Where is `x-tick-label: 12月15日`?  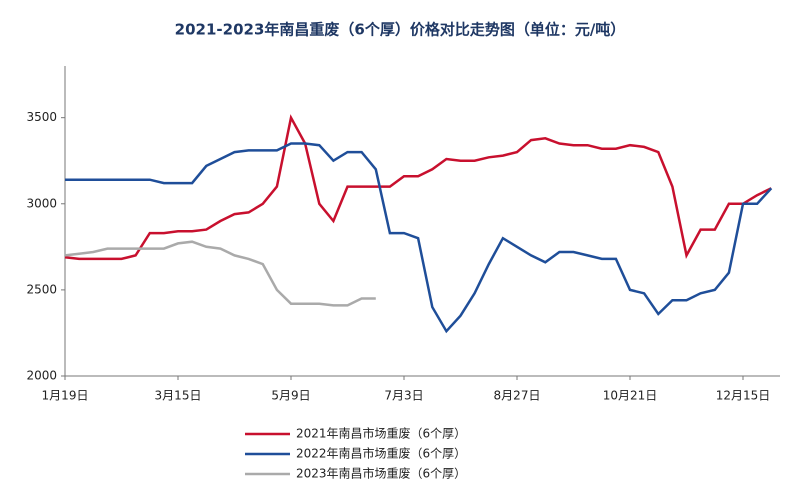 x-tick-label: 12月15日 is located at coordinates (743, 396).